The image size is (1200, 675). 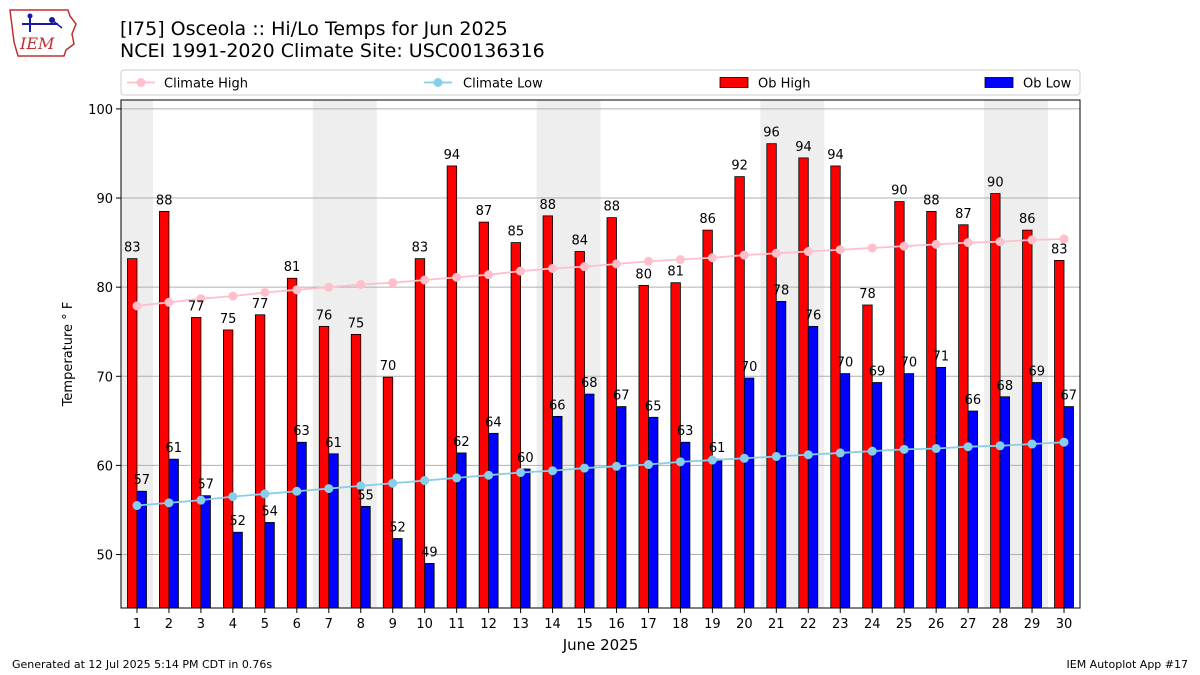 I want to click on climate-low-line, so click(x=600, y=474).